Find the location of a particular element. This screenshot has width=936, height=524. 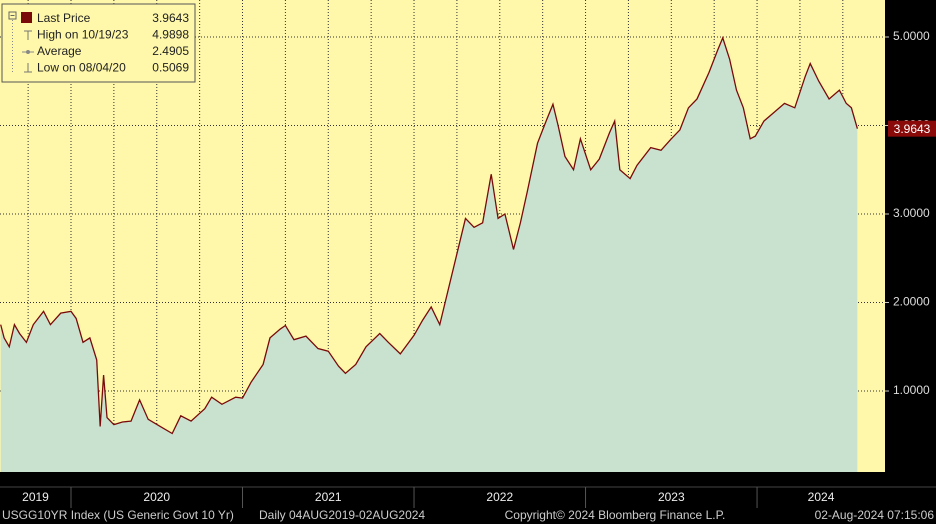

legend-value: 4.9898 is located at coordinates (170, 35).